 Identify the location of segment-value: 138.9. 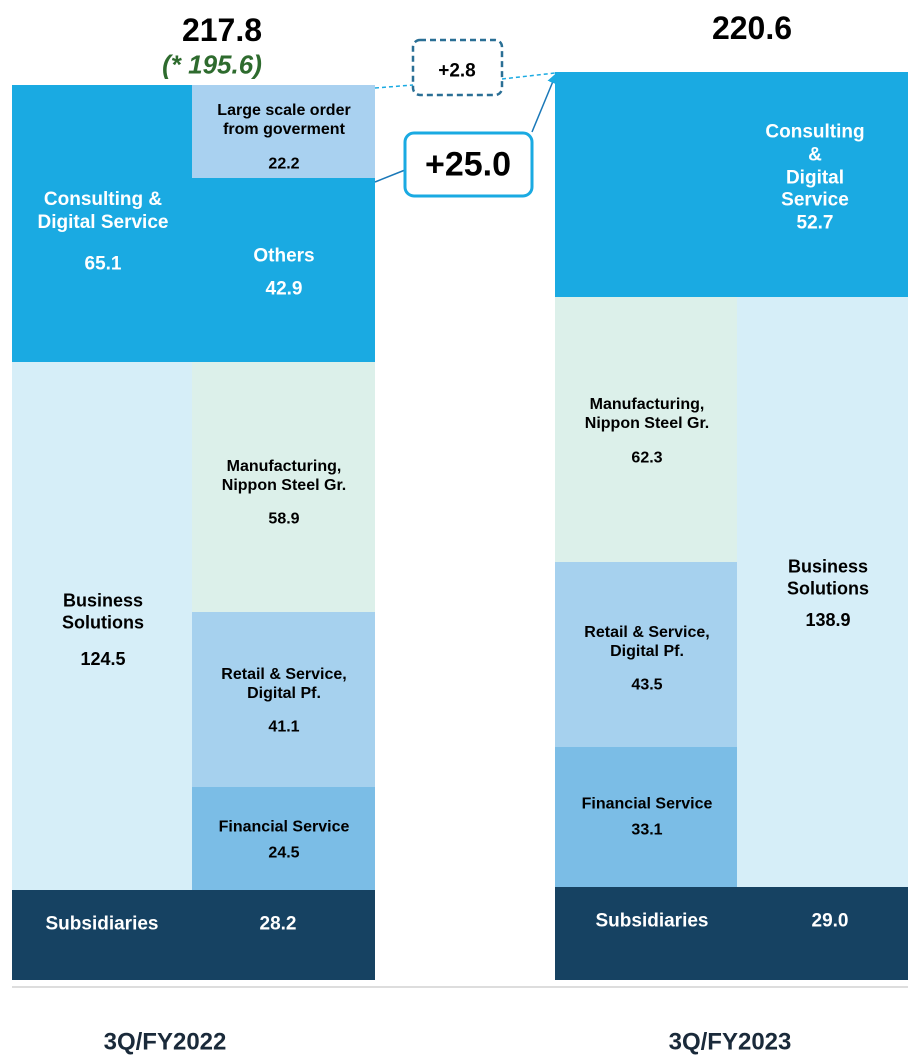
(828, 620).